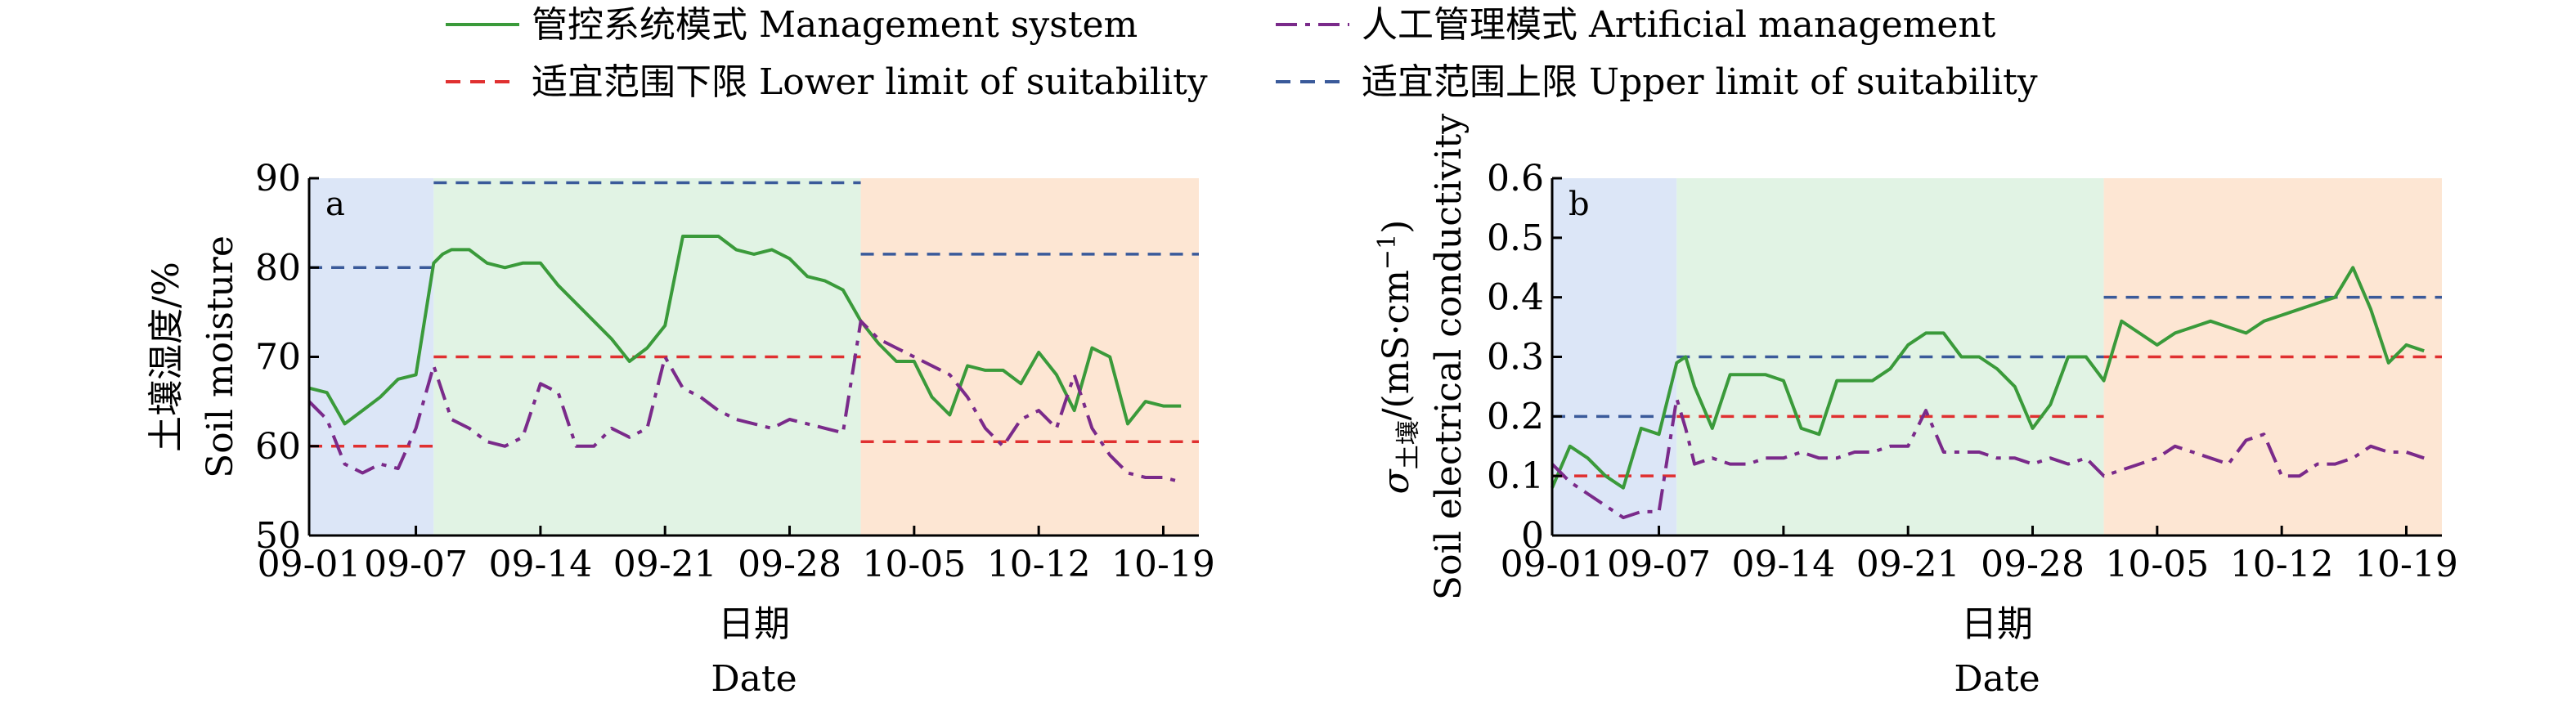 The height and width of the screenshot is (708, 2576). I want to click on y-tick-label: 0.3, so click(1516, 358).